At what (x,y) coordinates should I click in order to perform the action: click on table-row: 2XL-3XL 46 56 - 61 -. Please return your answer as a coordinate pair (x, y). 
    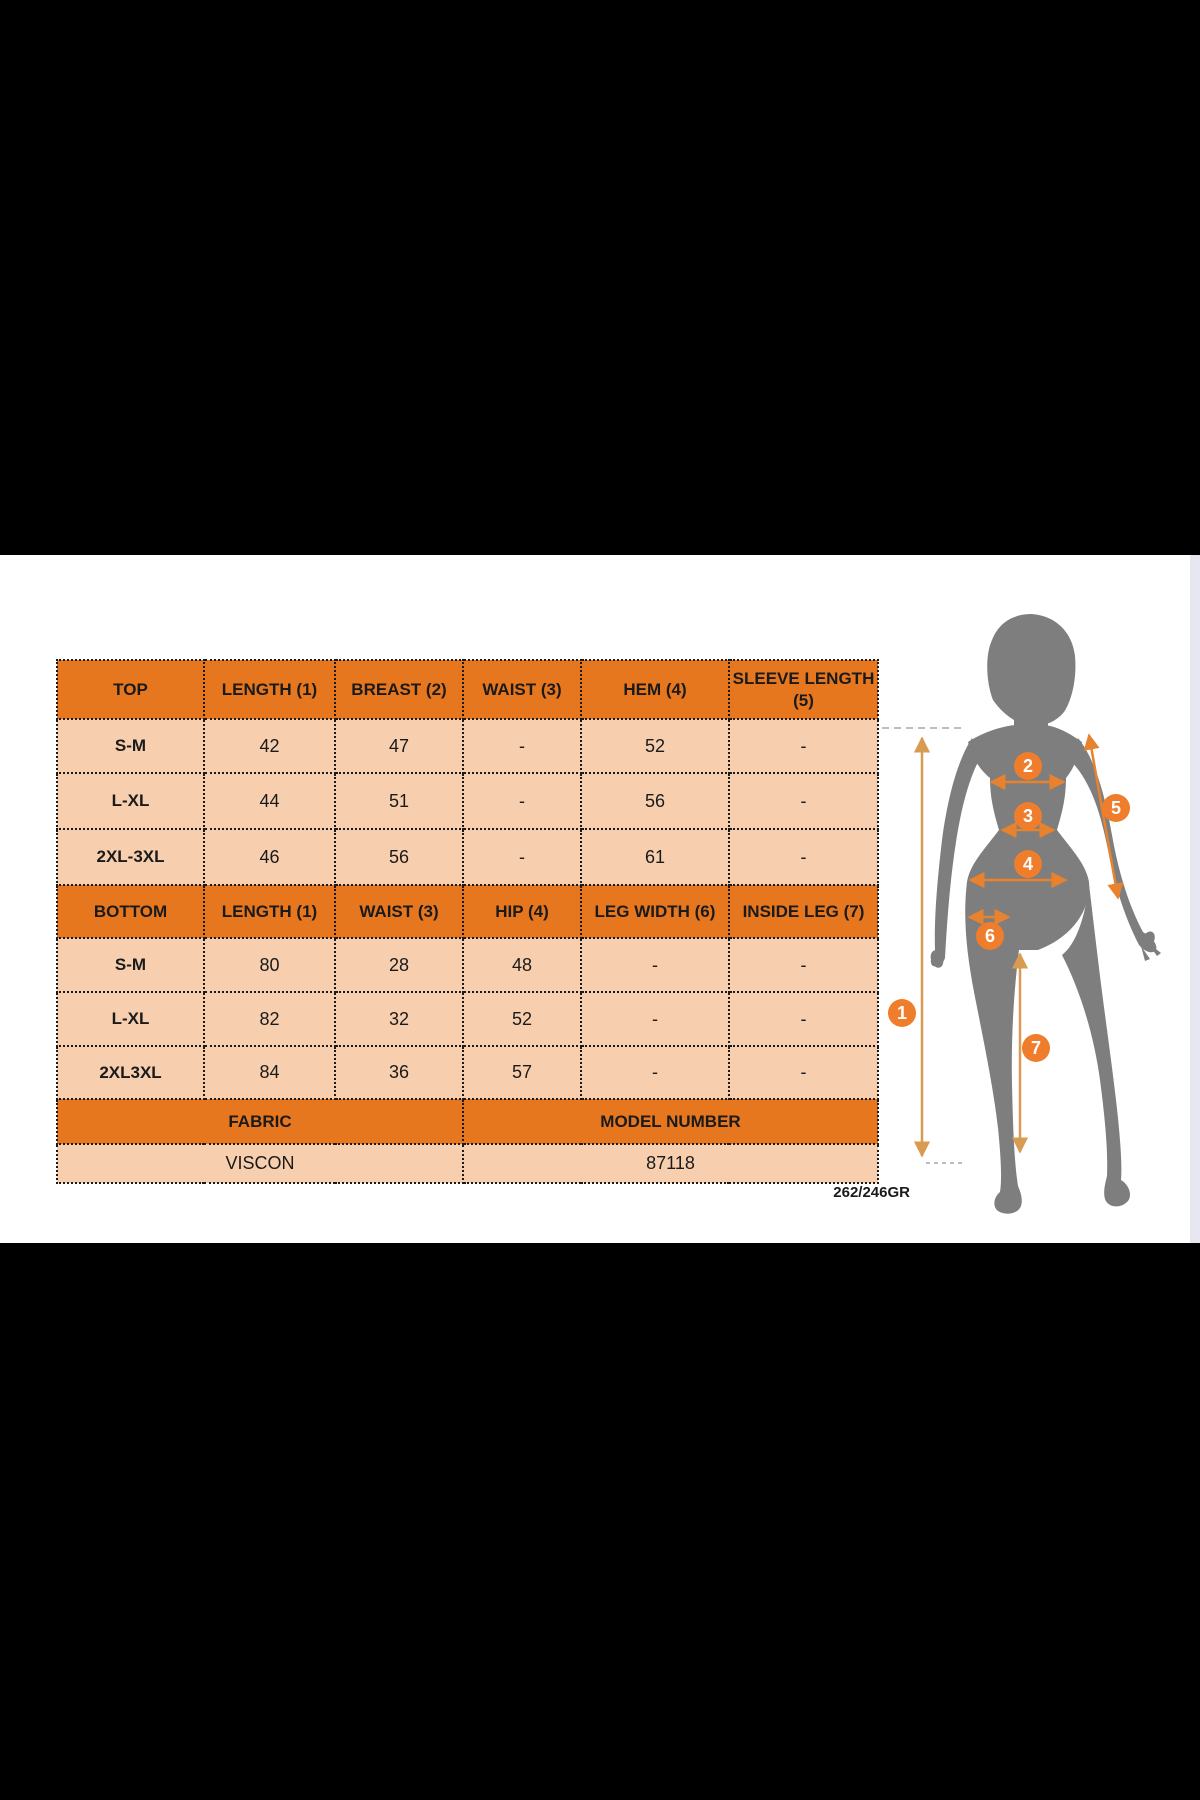
    Looking at the image, I should click on (467, 857).